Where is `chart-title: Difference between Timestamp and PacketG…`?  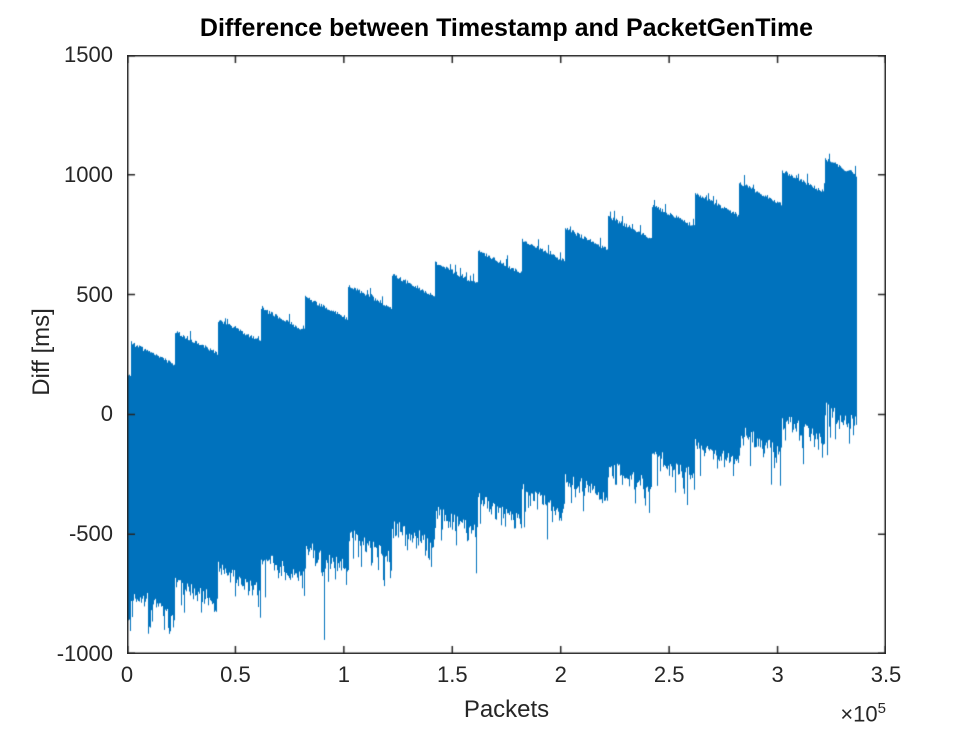
chart-title: Difference between Timestamp and PacketG… is located at coordinates (506, 28).